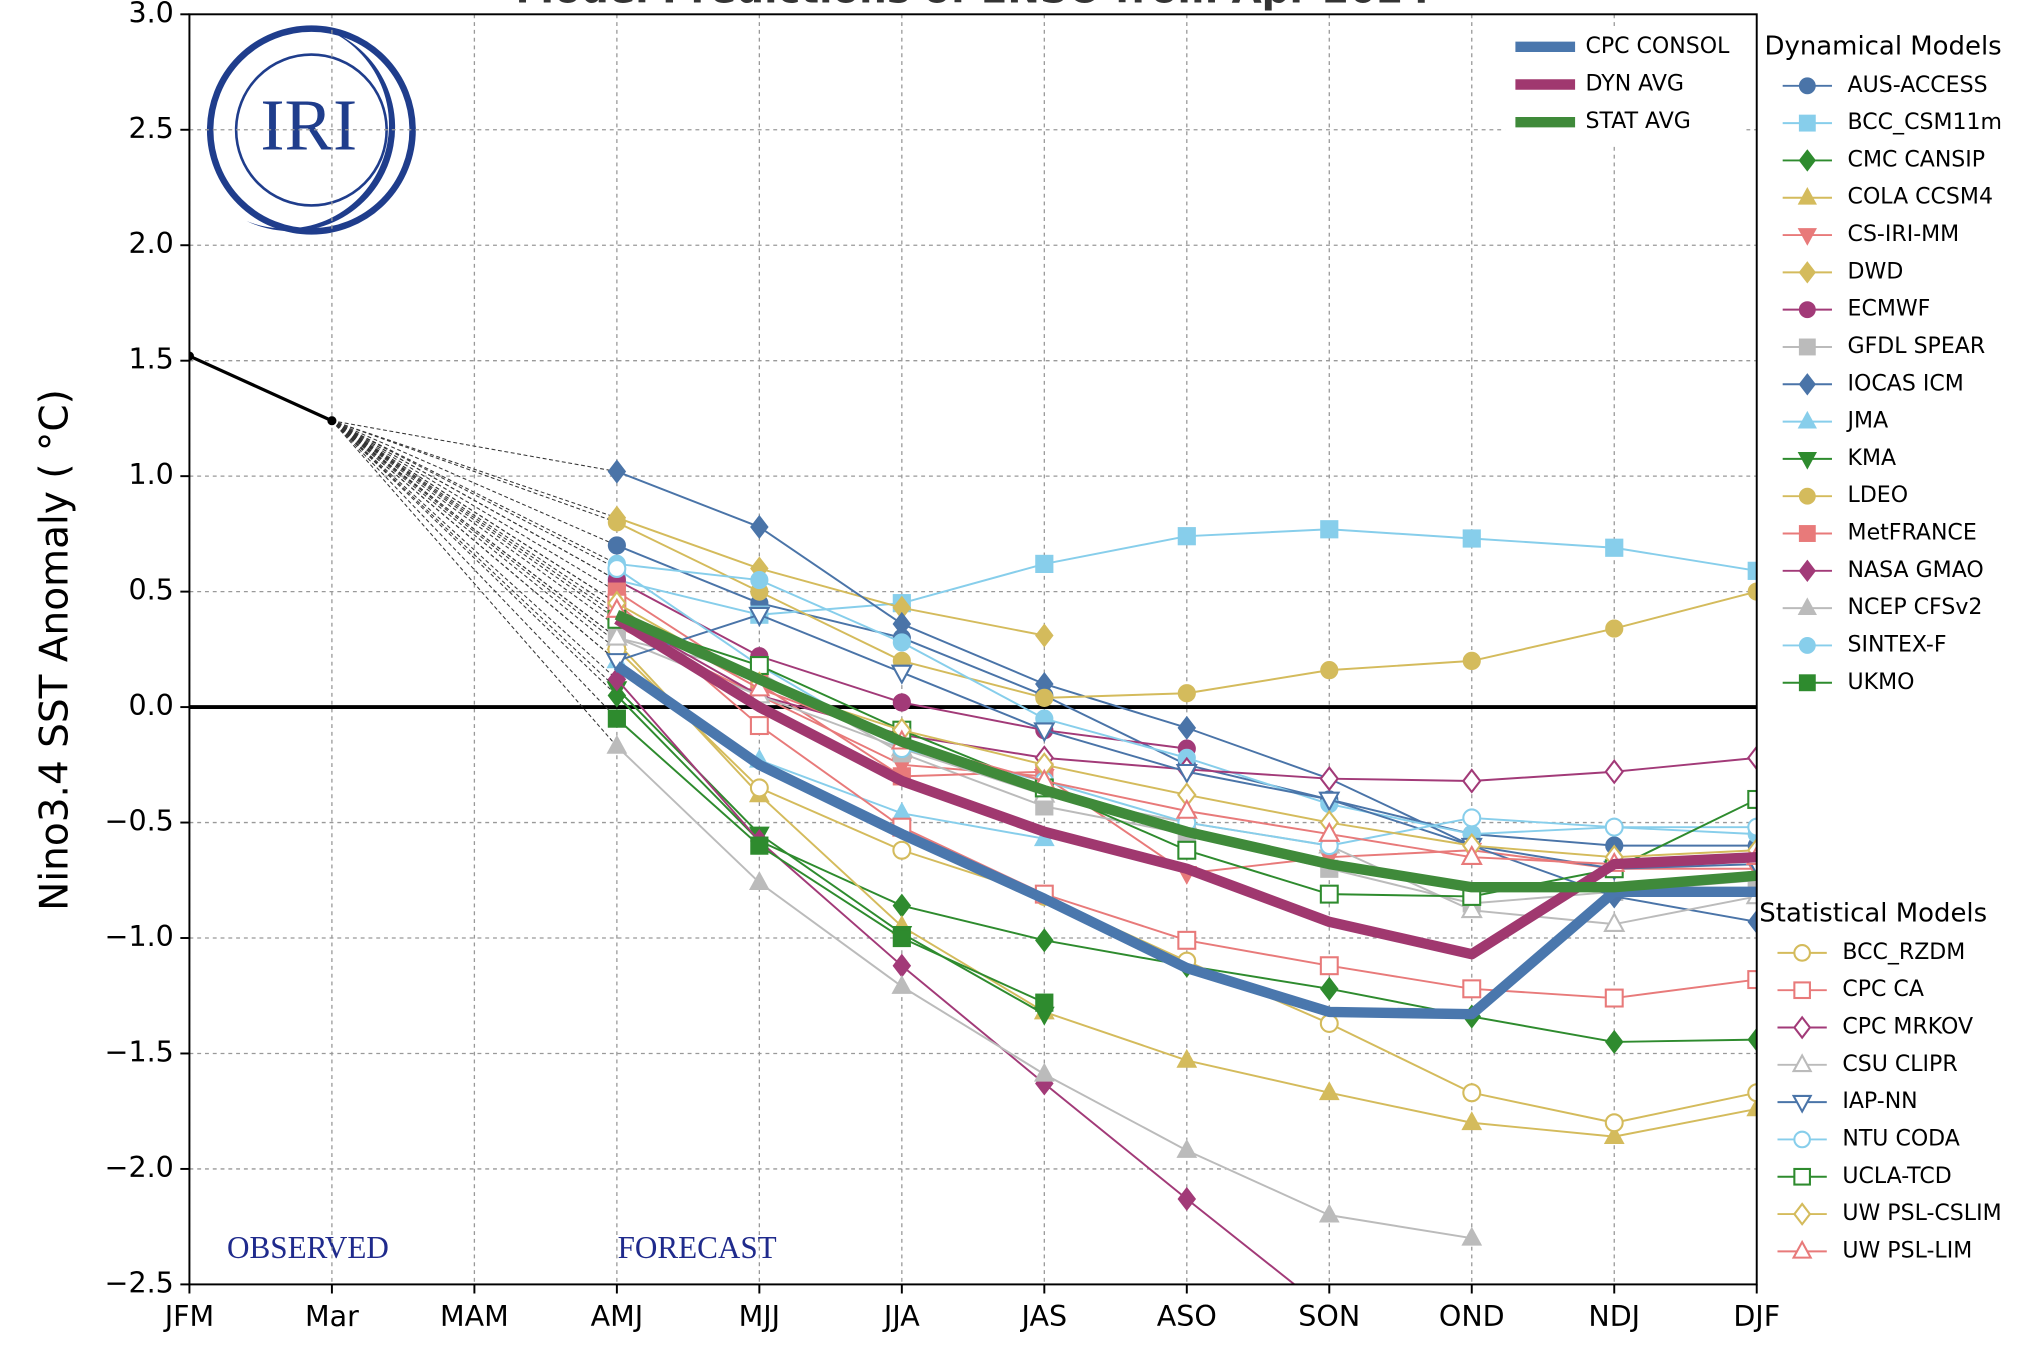 Image resolution: width=2024 pixels, height=1352 pixels. What do you see at coordinates (1907, 1027) in the screenshot?
I see `legend-label: CPC MRKOV` at bounding box center [1907, 1027].